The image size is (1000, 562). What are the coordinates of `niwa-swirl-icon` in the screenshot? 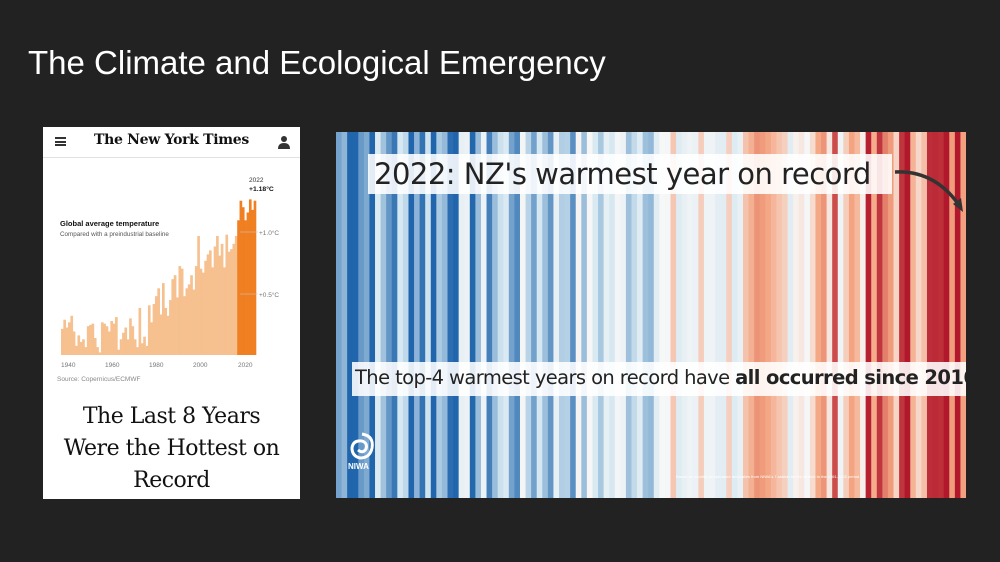 It's located at (362, 446).